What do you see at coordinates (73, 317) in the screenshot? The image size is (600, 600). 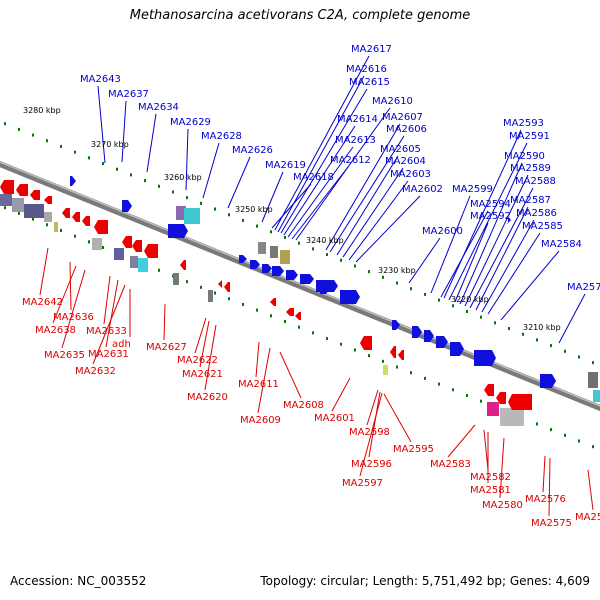 I see `gene-label: MA2636` at bounding box center [73, 317].